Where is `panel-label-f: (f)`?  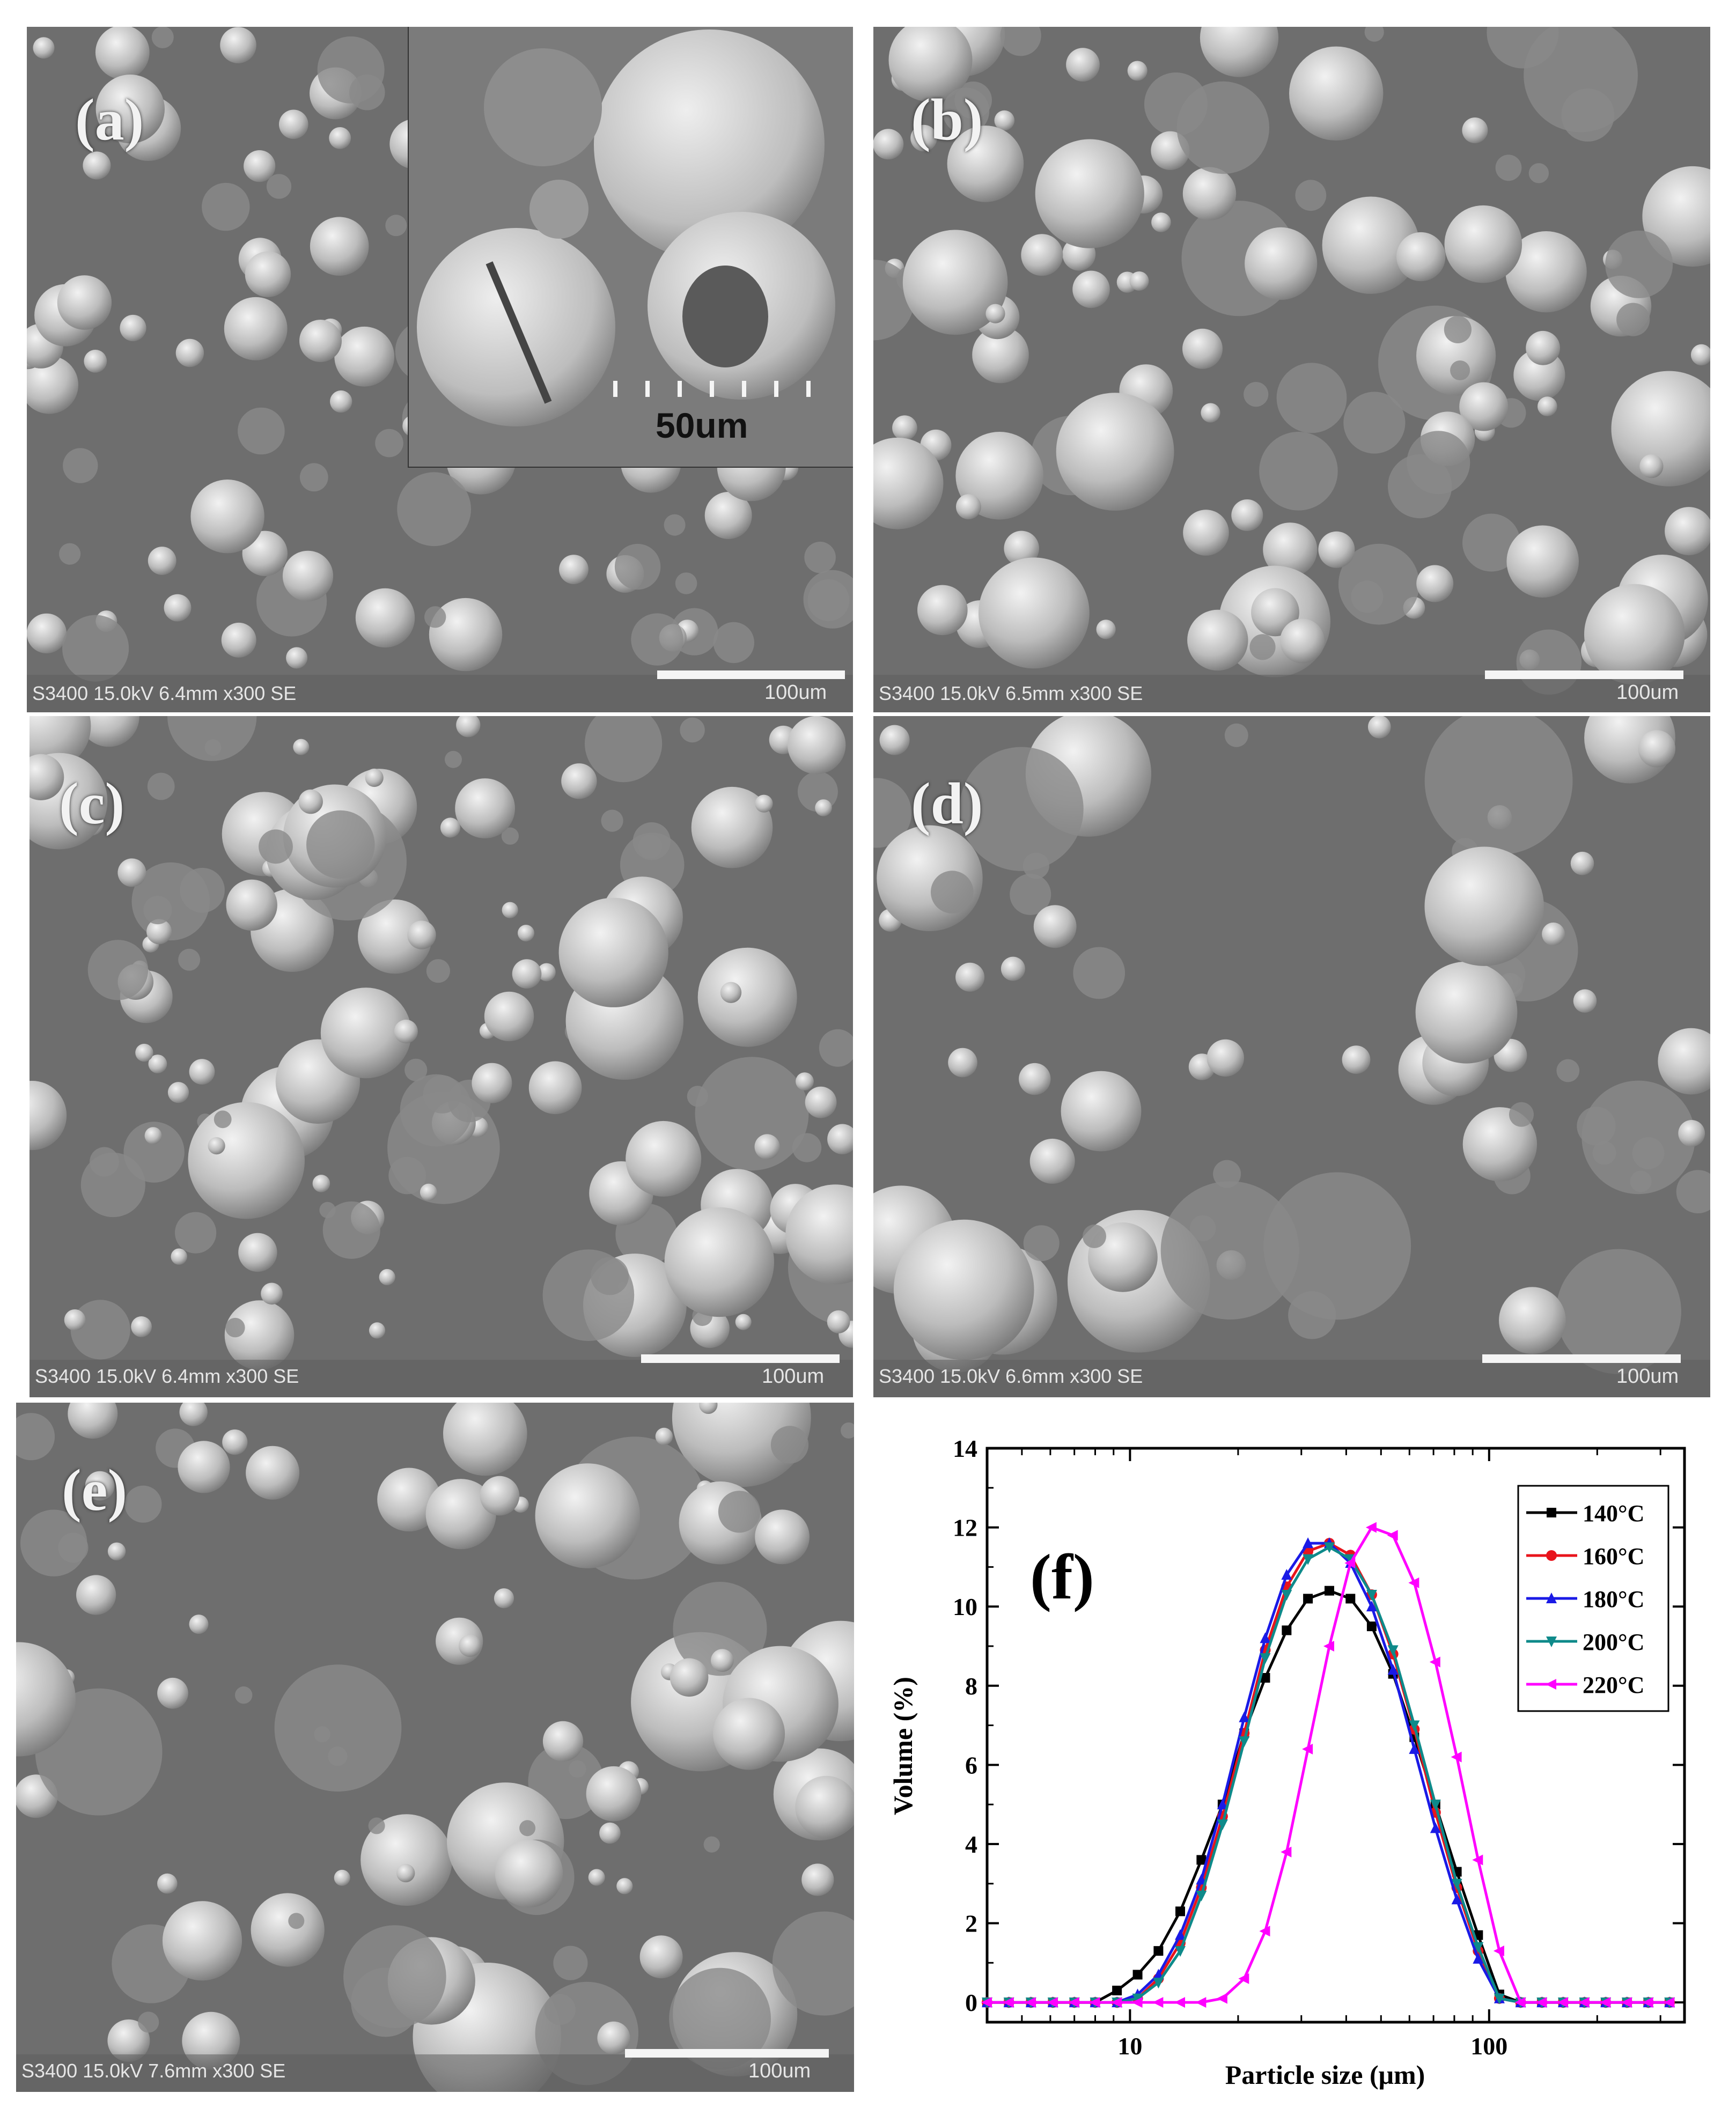
panel-label-f: (f) is located at coordinates (1062, 1577).